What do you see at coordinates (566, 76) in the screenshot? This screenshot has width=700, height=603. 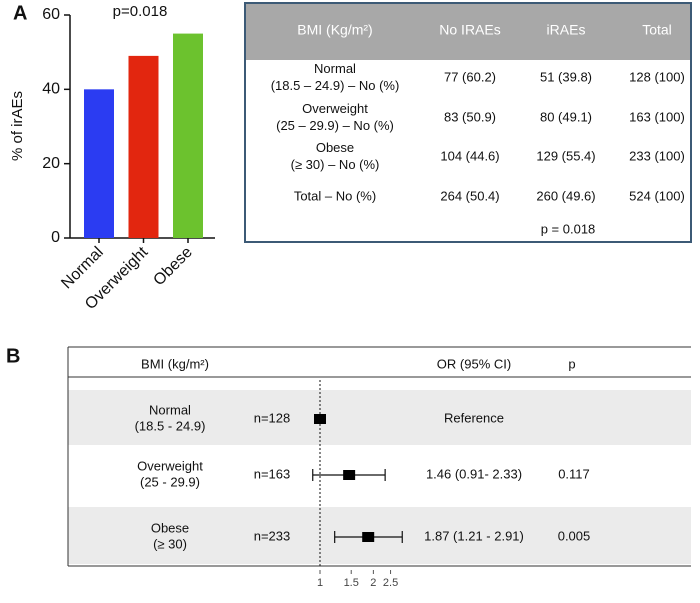 I see `table-cell: 51 (39.8)` at bounding box center [566, 76].